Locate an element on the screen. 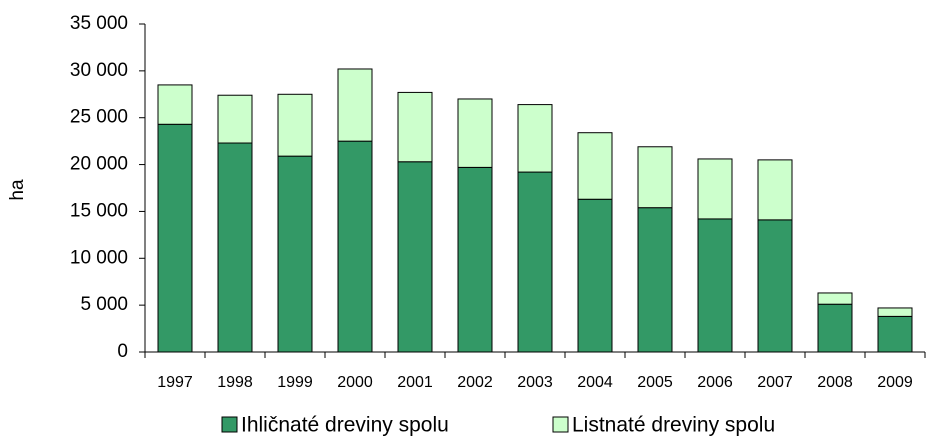  x-tick-label: 1998 is located at coordinates (235, 382).